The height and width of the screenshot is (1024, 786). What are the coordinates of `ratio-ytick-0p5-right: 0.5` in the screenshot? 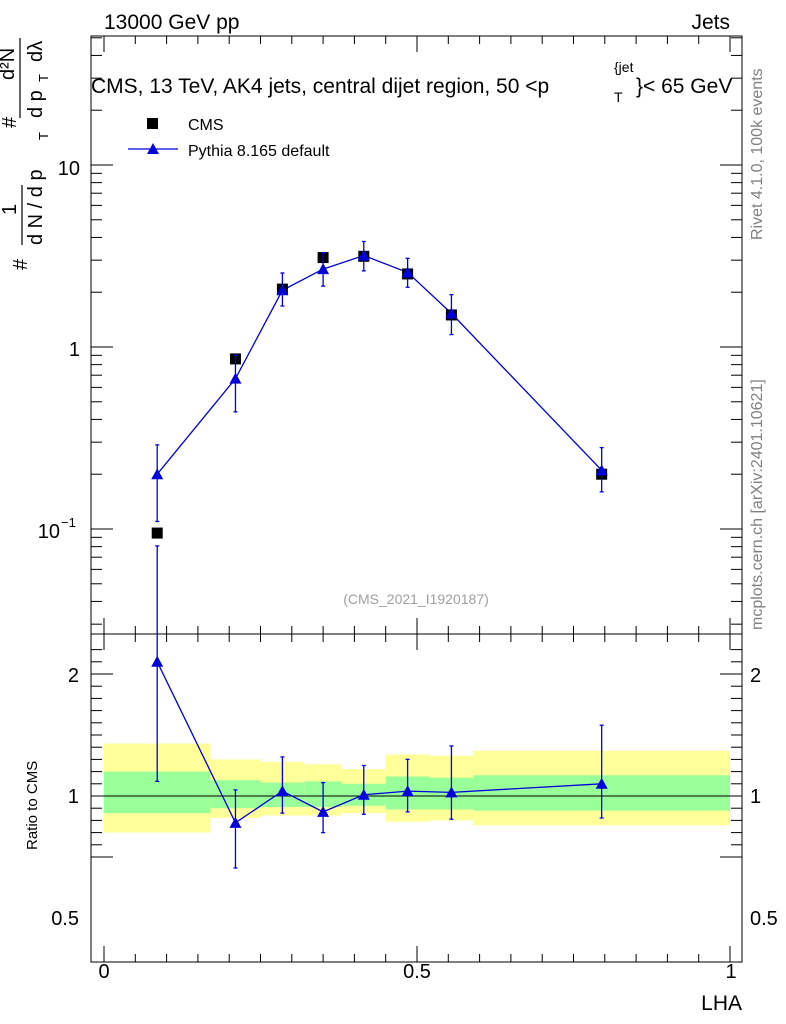 It's located at (764, 919).